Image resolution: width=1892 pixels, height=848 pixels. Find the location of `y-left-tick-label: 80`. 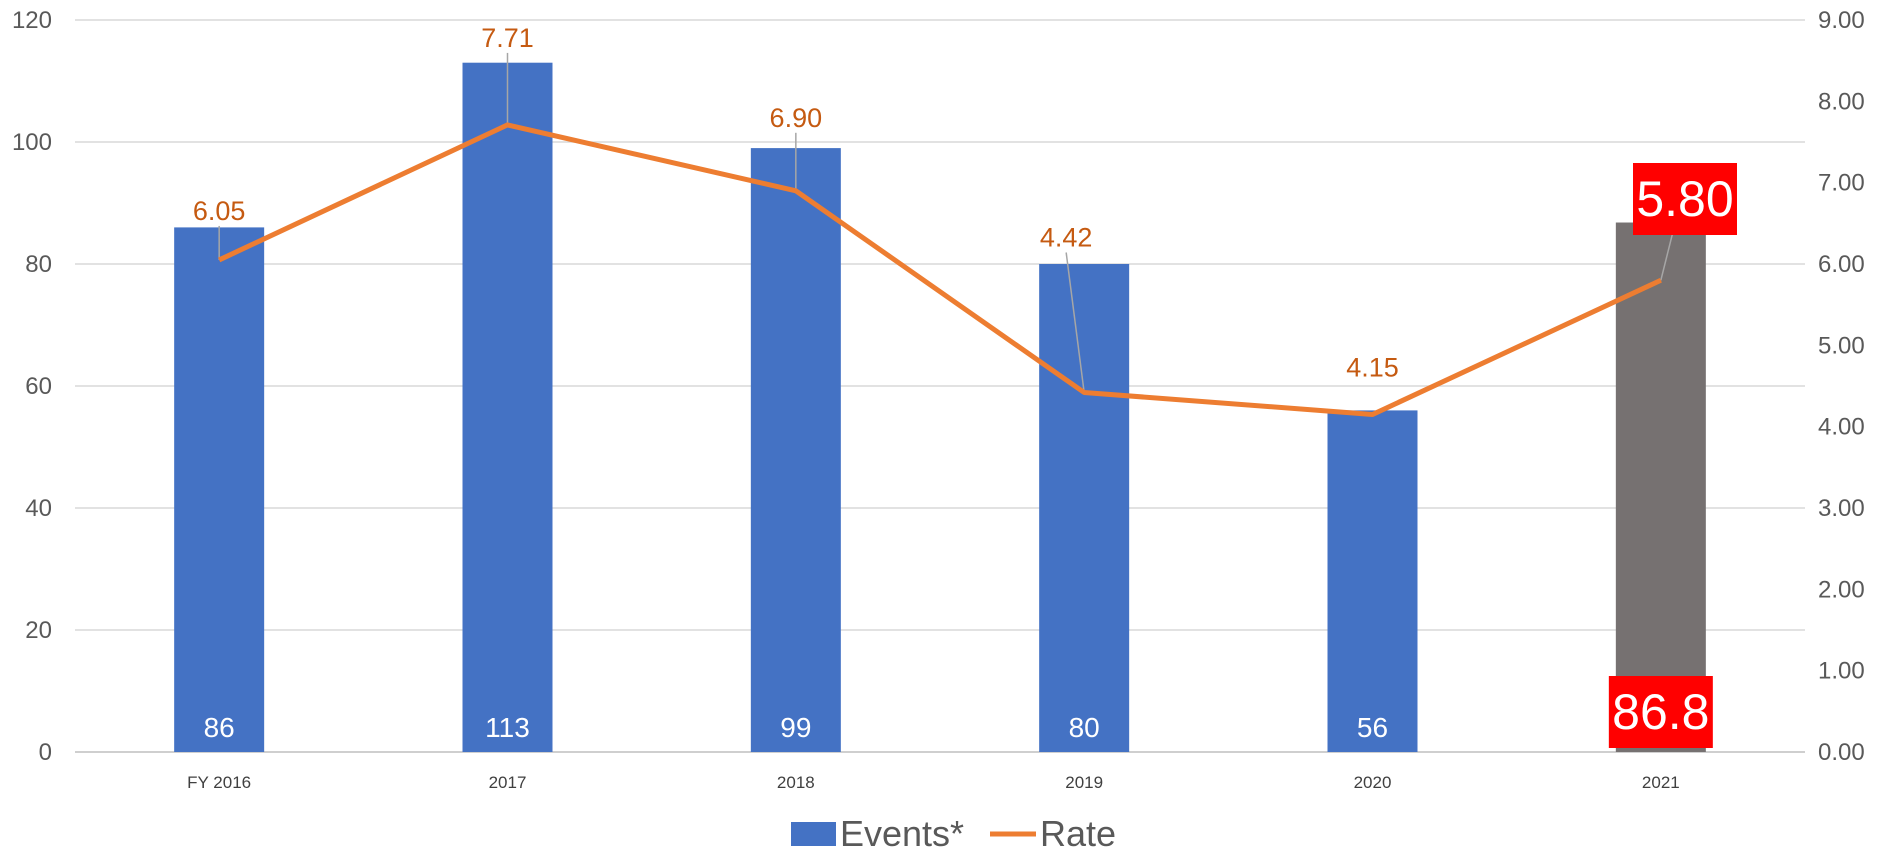

y-left-tick-label: 80 is located at coordinates (38, 264).